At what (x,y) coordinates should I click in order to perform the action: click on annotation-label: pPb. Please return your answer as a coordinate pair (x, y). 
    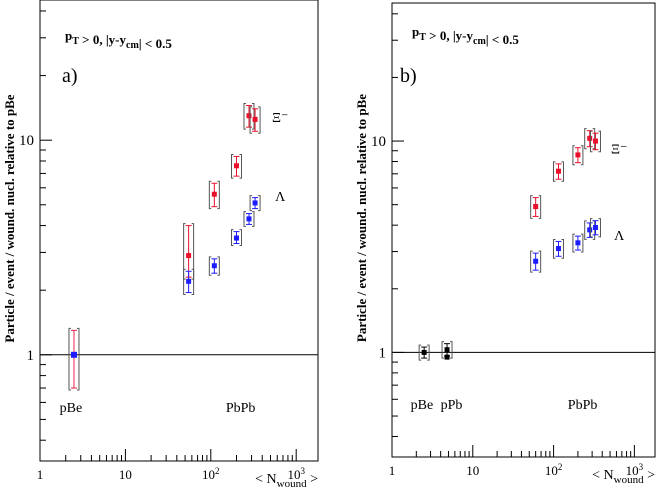
    Looking at the image, I should click on (452, 405).